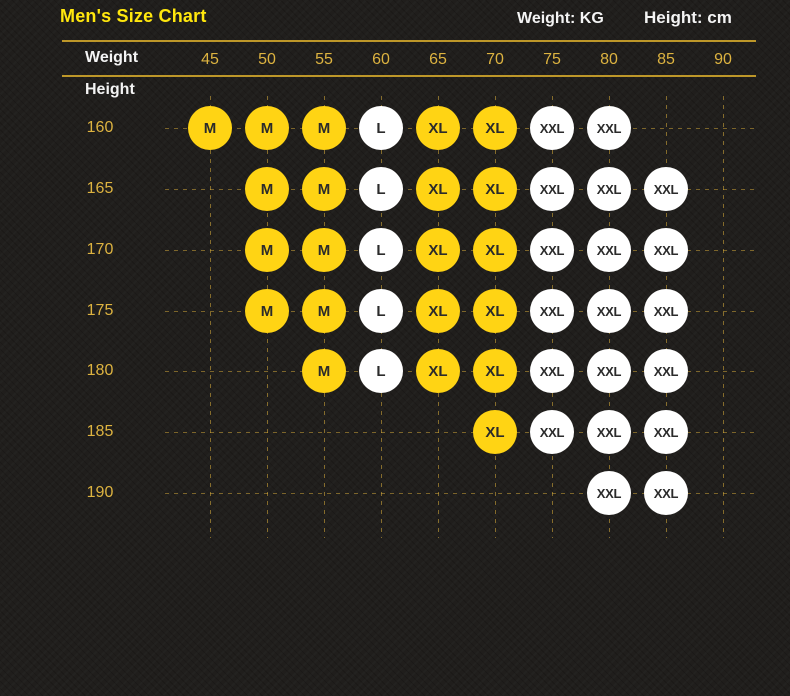 The height and width of the screenshot is (696, 790). What do you see at coordinates (560, 18) in the screenshot?
I see `weight-unit-label: Weight: KG` at bounding box center [560, 18].